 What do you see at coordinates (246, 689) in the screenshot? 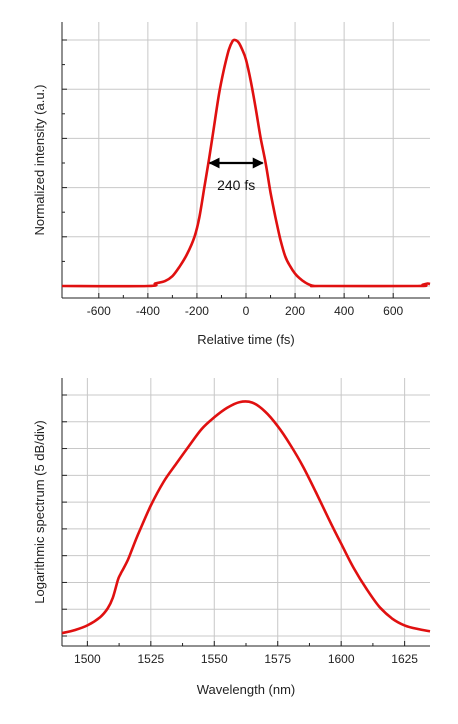
I see `spectrum-x-axis-label: Wavelength (nm)` at bounding box center [246, 689].